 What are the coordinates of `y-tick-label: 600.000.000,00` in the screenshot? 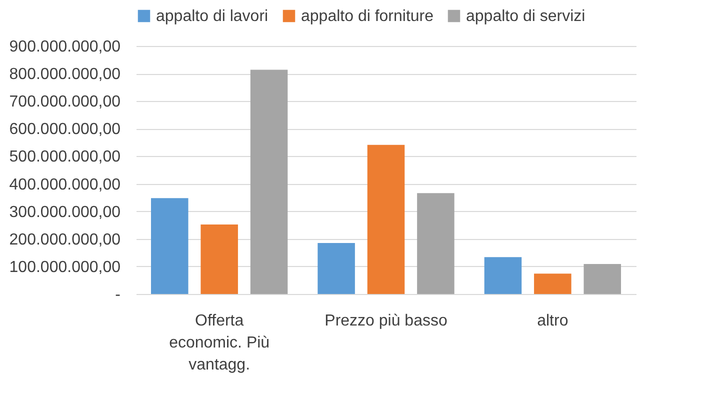 It's located at (65, 129).